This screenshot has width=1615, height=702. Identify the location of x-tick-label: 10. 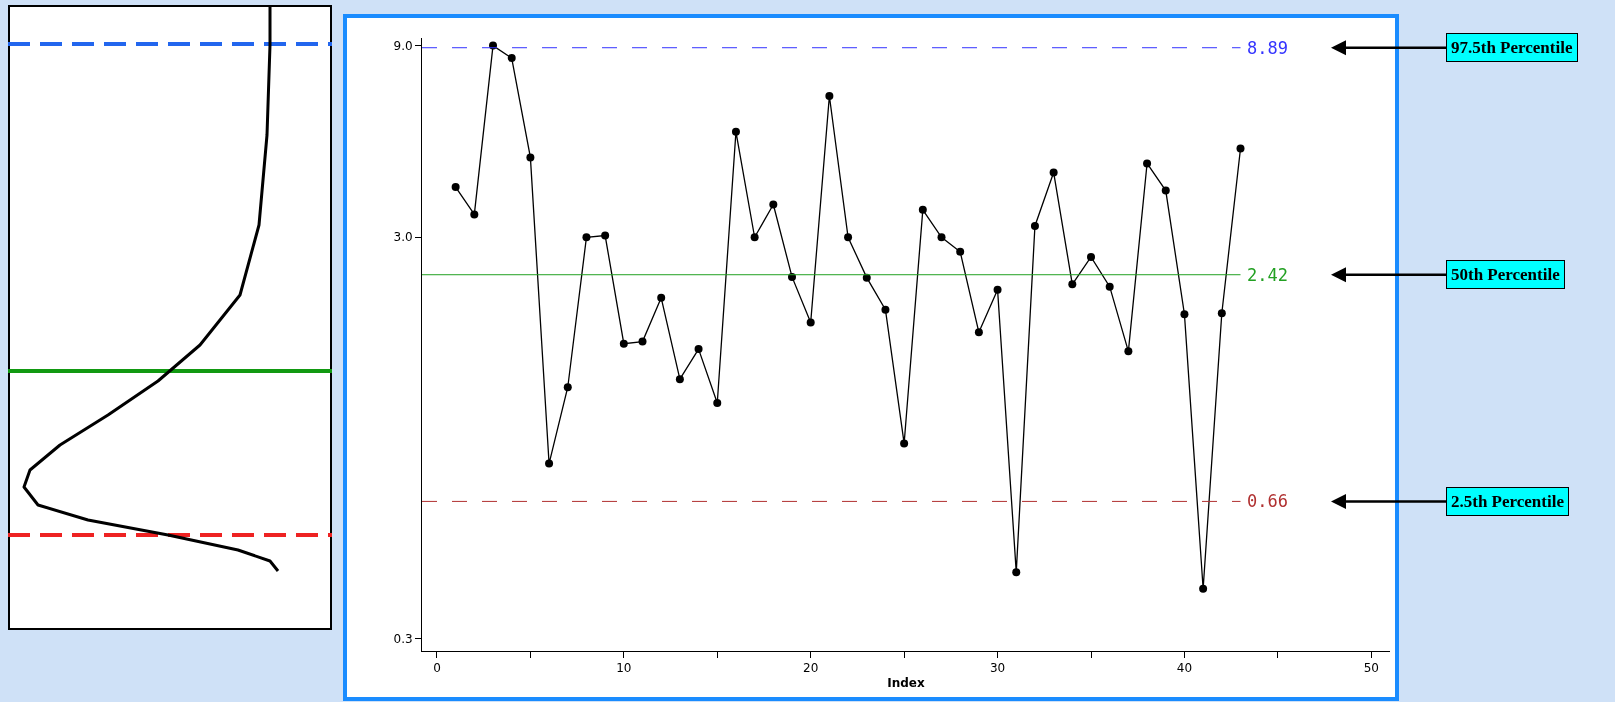
(624, 668).